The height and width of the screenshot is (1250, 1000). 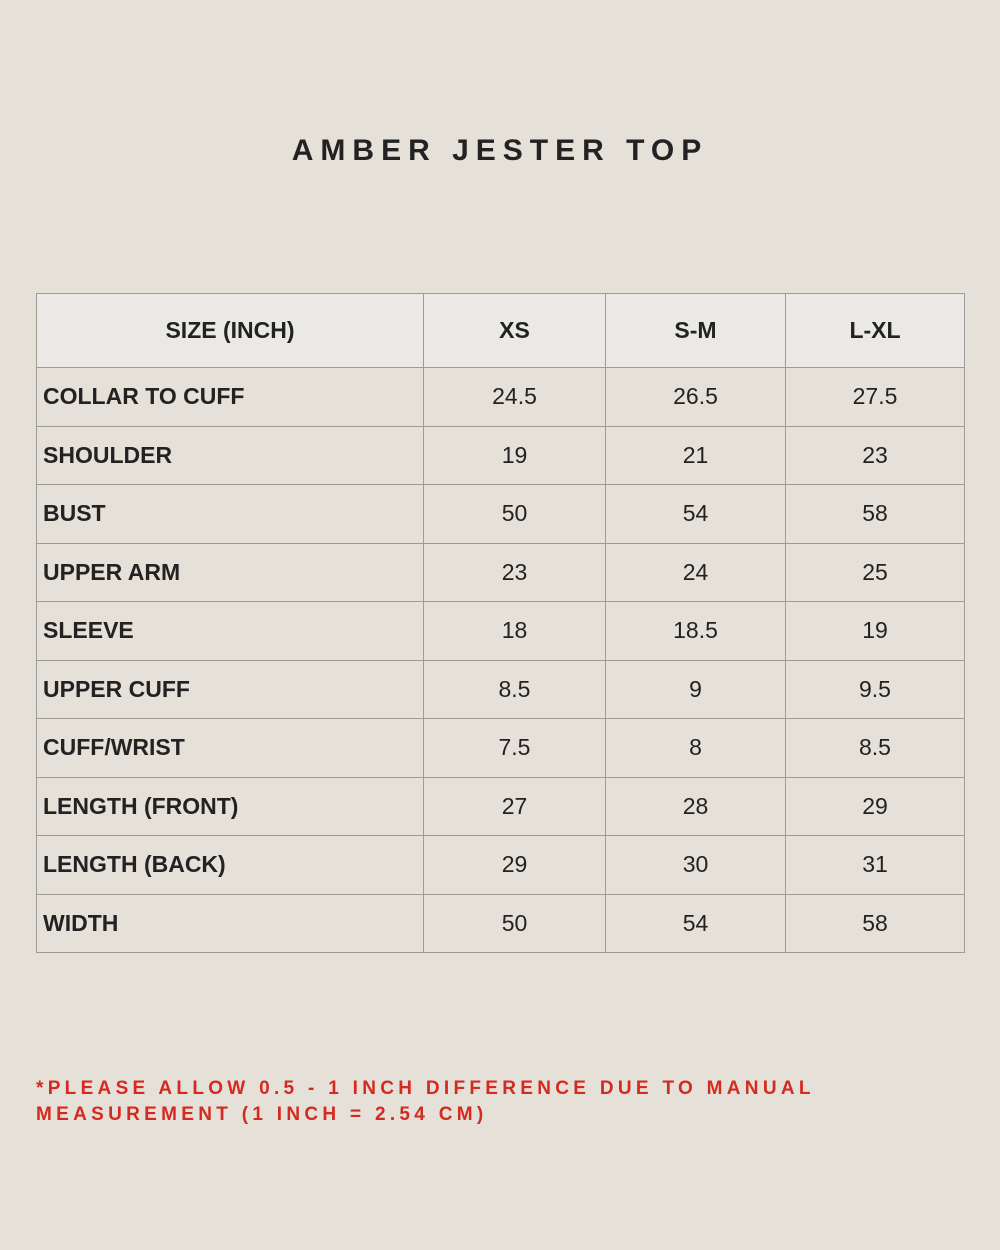 What do you see at coordinates (230, 455) in the screenshot?
I see `row-label: SHOULDER` at bounding box center [230, 455].